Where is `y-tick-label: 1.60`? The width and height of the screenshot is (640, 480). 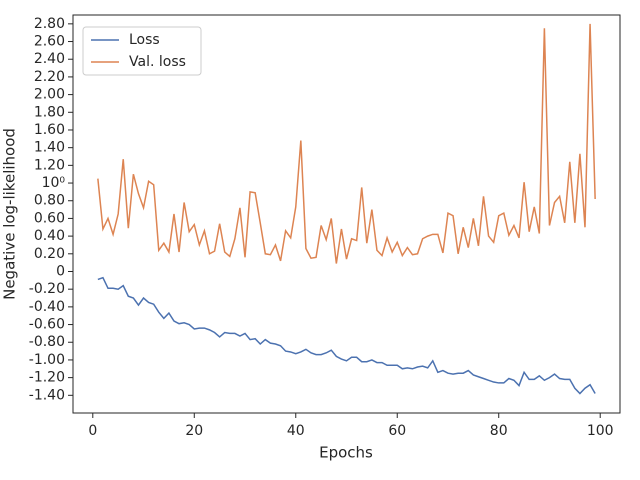 y-tick-label: 1.60 is located at coordinates (49, 130).